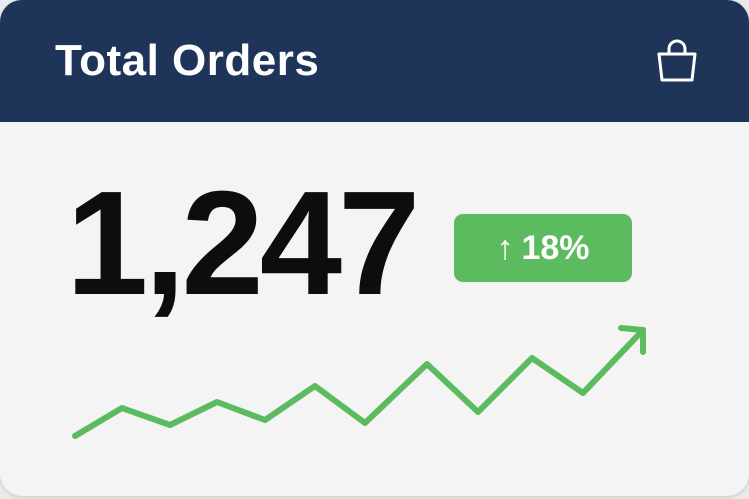  Describe the element at coordinates (187, 60) in the screenshot. I see `card-title: Total Orders` at that location.